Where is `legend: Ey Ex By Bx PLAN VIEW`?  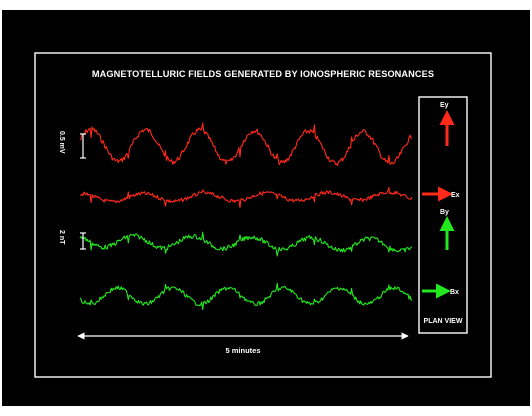 legend: Ey Ex By Bx PLAN VIEW is located at coordinates (443, 215).